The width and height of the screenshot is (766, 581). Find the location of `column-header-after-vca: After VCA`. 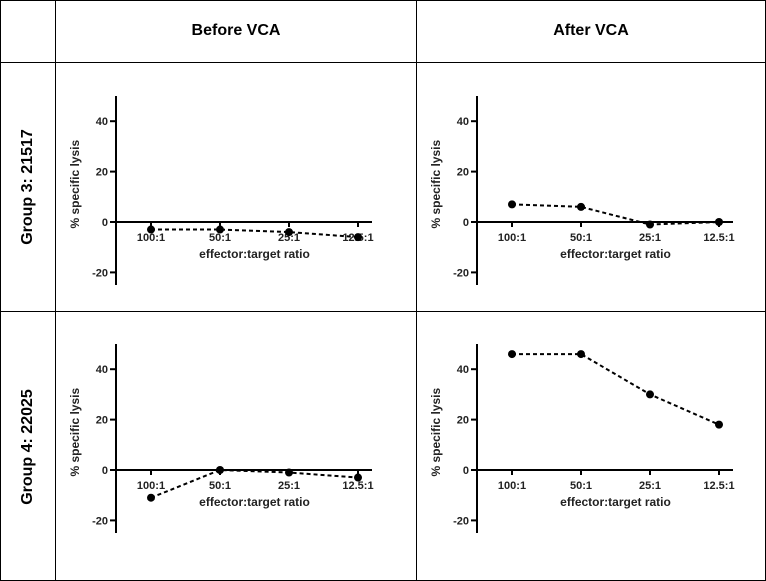

column-header-after-vca: After VCA is located at coordinates (591, 30).